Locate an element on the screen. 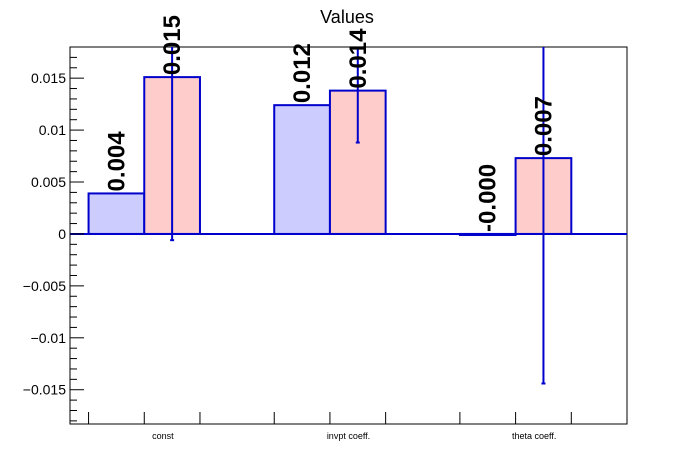  data-label-series2-1: 0.014 is located at coordinates (358, 58).